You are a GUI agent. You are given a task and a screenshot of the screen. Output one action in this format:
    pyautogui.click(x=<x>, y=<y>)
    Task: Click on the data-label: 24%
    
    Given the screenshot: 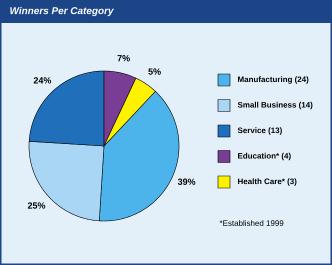 What is the action you would take?
    pyautogui.click(x=43, y=80)
    